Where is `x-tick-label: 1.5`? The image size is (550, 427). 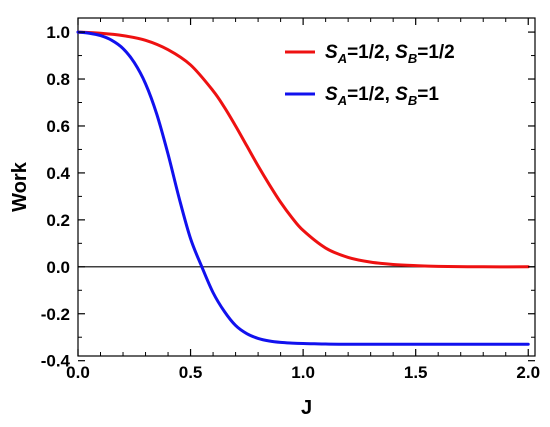 x-tick-label: 1.5 is located at coordinates (416, 372).